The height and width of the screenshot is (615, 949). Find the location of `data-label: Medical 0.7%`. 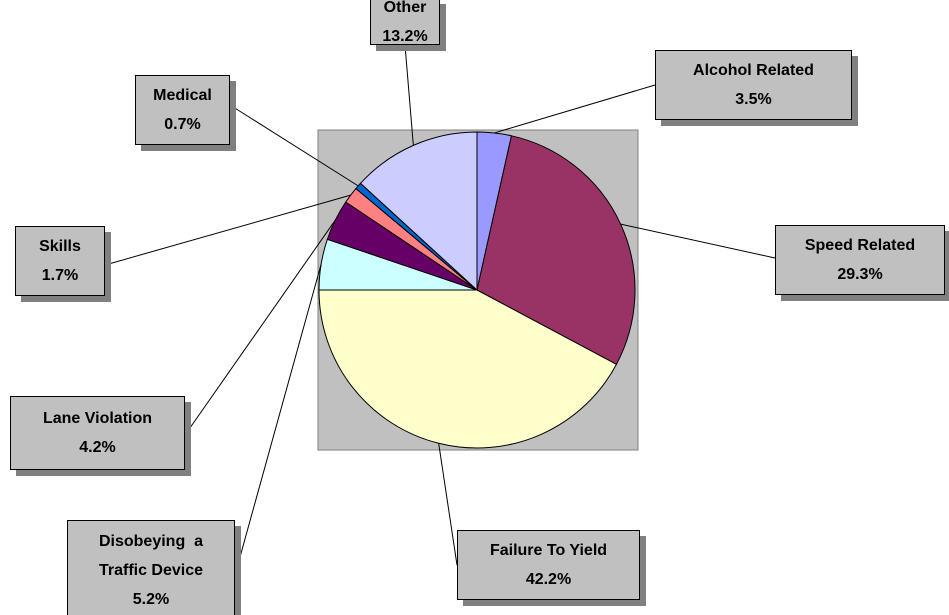

data-label: Medical 0.7% is located at coordinates (182, 110).